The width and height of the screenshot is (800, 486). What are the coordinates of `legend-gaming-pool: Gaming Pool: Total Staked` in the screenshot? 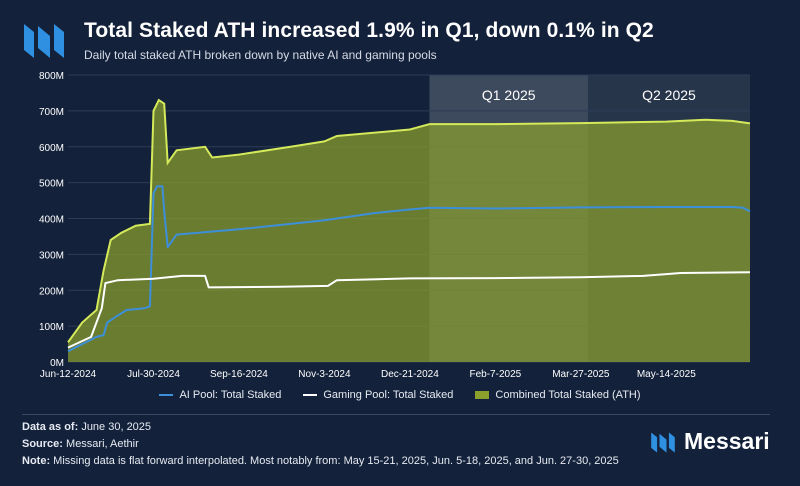 It's located at (378, 395).